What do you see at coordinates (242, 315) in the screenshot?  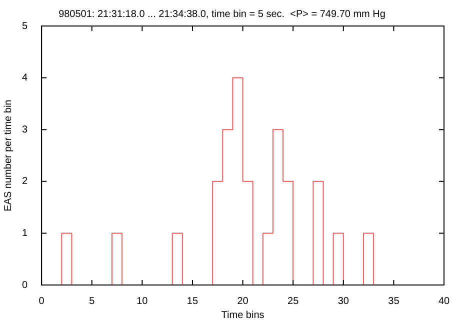 I see `x-axis-title: Time bins` at bounding box center [242, 315].